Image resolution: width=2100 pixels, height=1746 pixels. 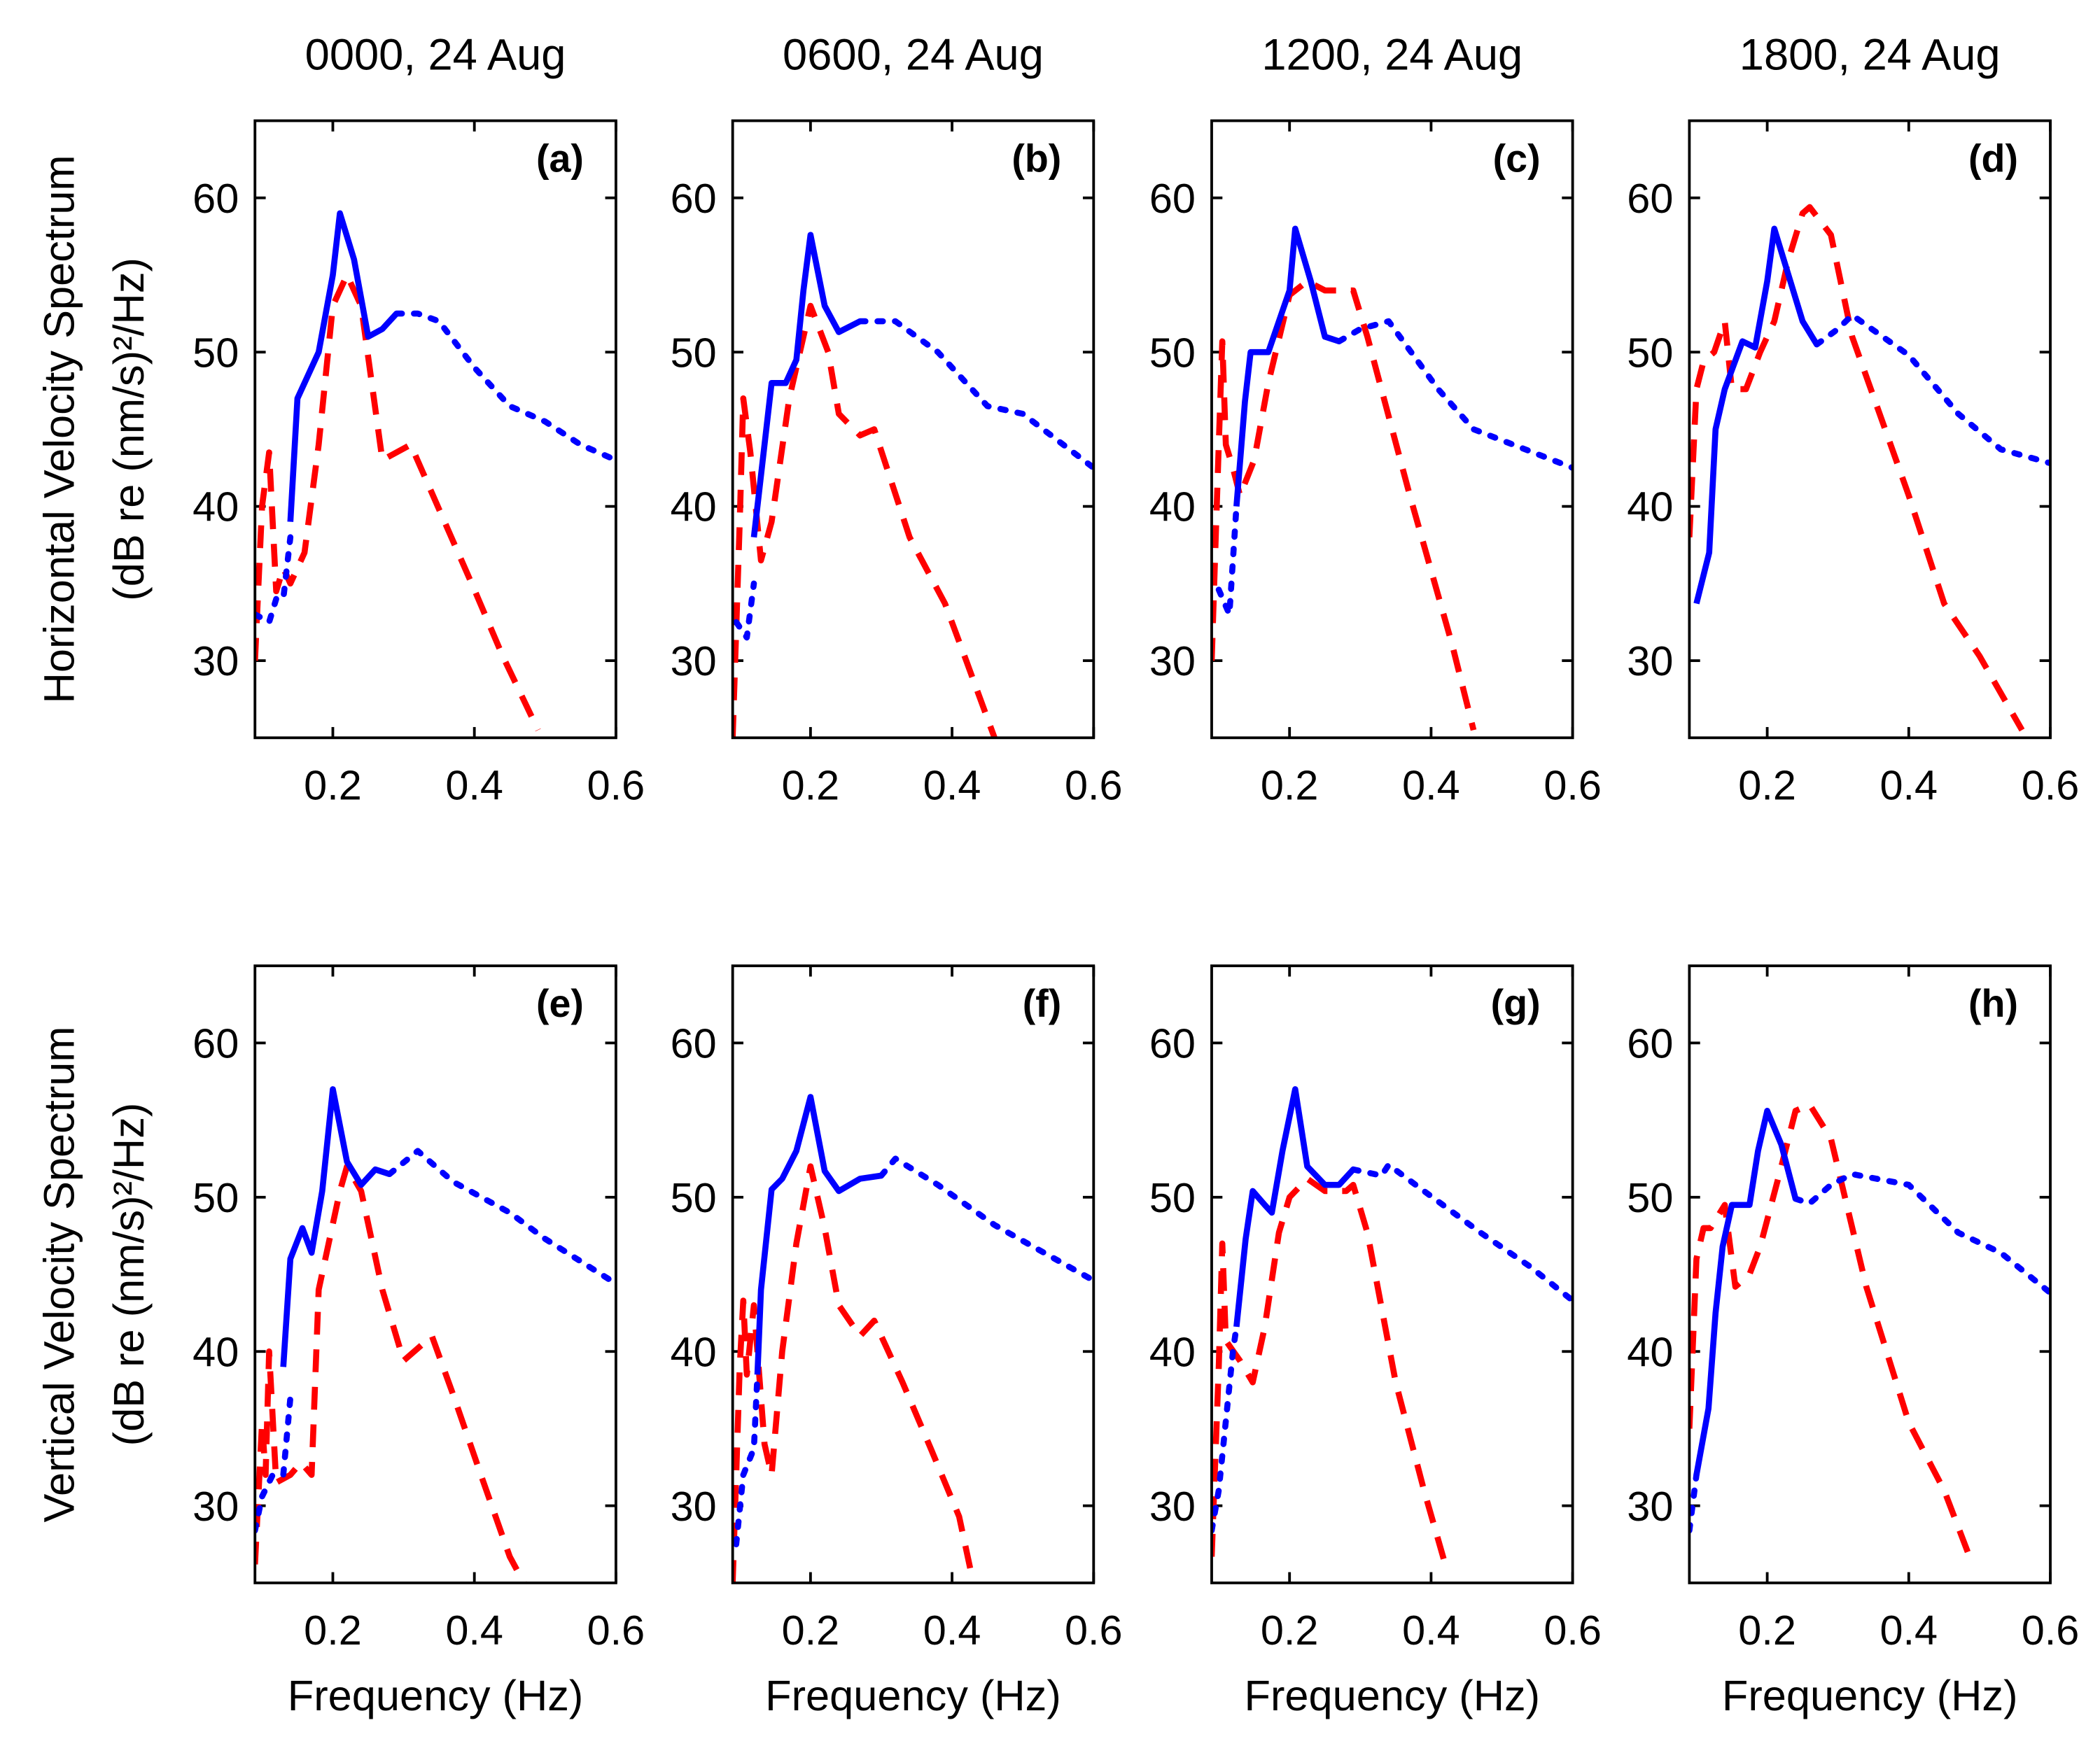 I want to click on panel: 0.2 0.4 0.6 30 40 50 60 (g) Frequency (Hz), so click(x=1375, y=1341).